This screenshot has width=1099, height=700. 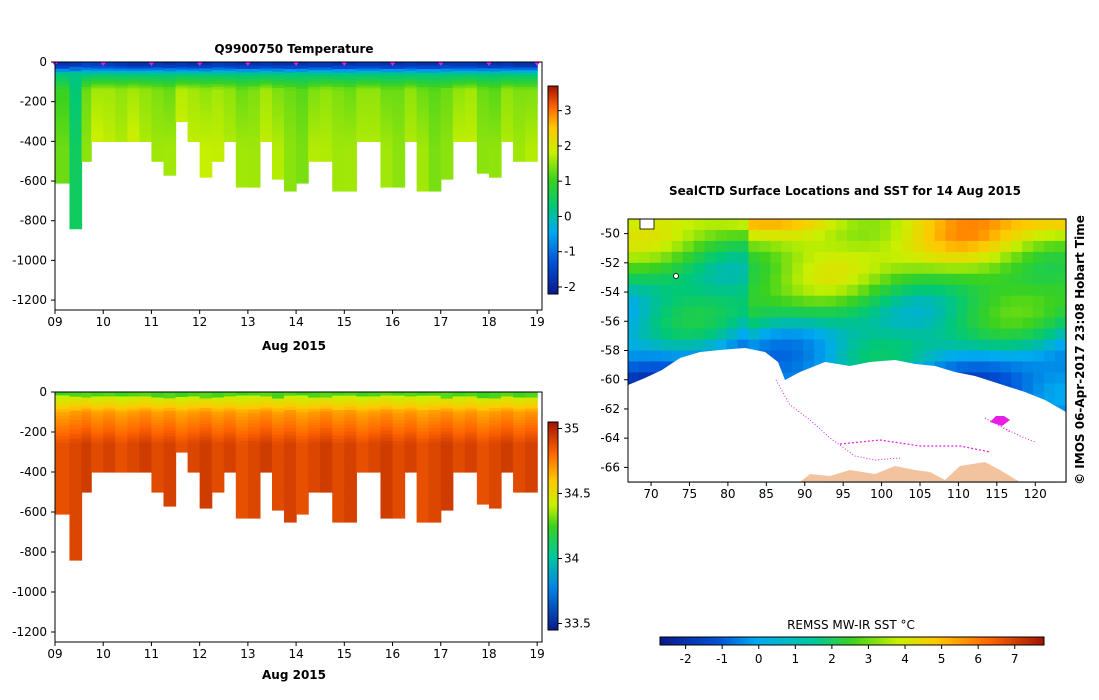 I want to click on sst-colorbar-tick-label: 4, so click(x=905, y=659).